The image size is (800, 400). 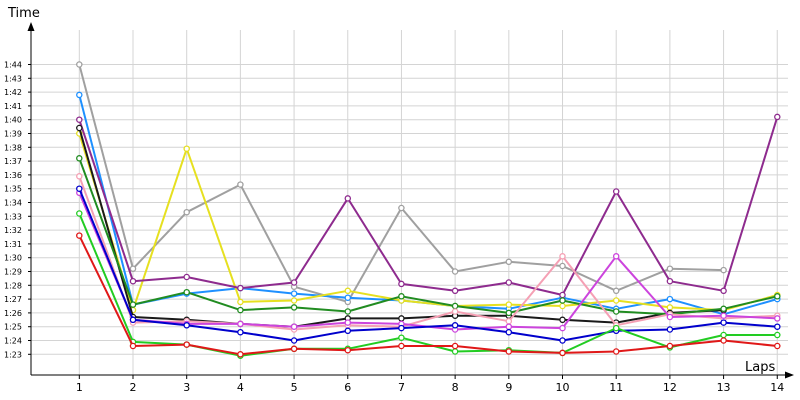 I want to click on y-tick-label: 1:39, so click(x=13, y=134).